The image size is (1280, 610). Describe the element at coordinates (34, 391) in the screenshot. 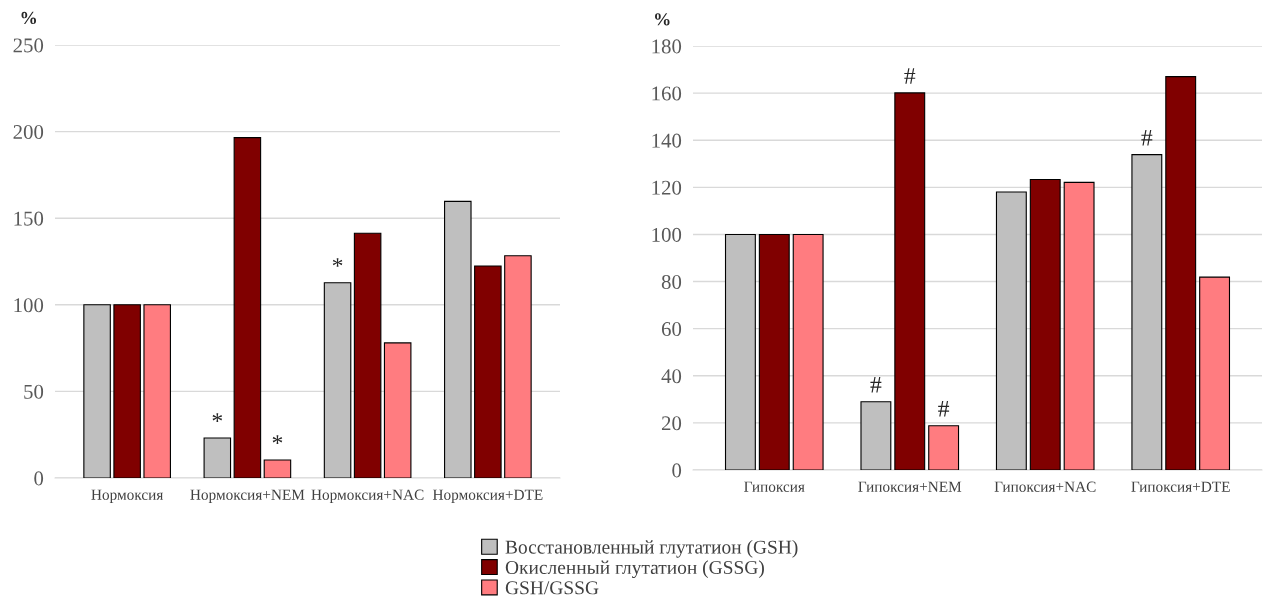

I see `y-tick-label: 50` at that location.